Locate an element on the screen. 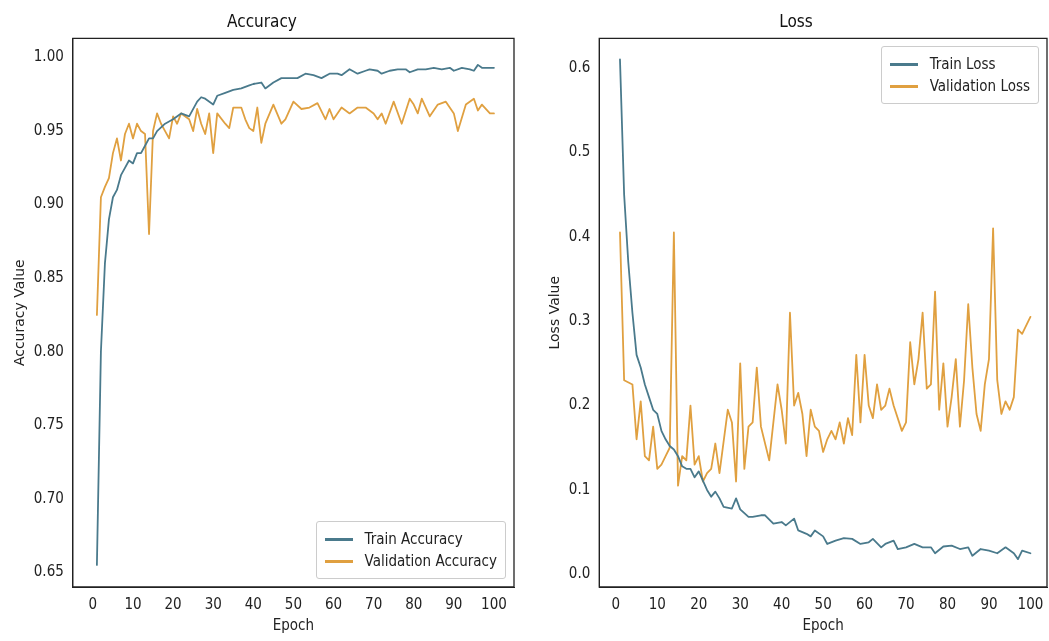 The width and height of the screenshot is (1049, 641). y-tick-label: 0.1 is located at coordinates (579, 488).